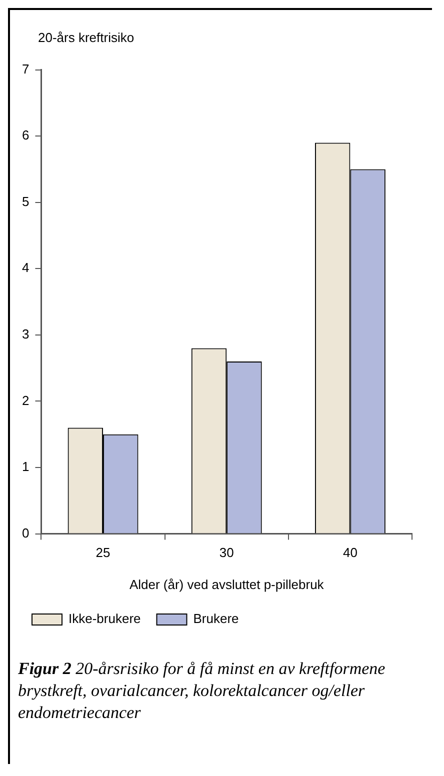  What do you see at coordinates (226, 584) in the screenshot?
I see `x-axis-title: Alder (år) ved avsluttet p-pillebruk` at bounding box center [226, 584].